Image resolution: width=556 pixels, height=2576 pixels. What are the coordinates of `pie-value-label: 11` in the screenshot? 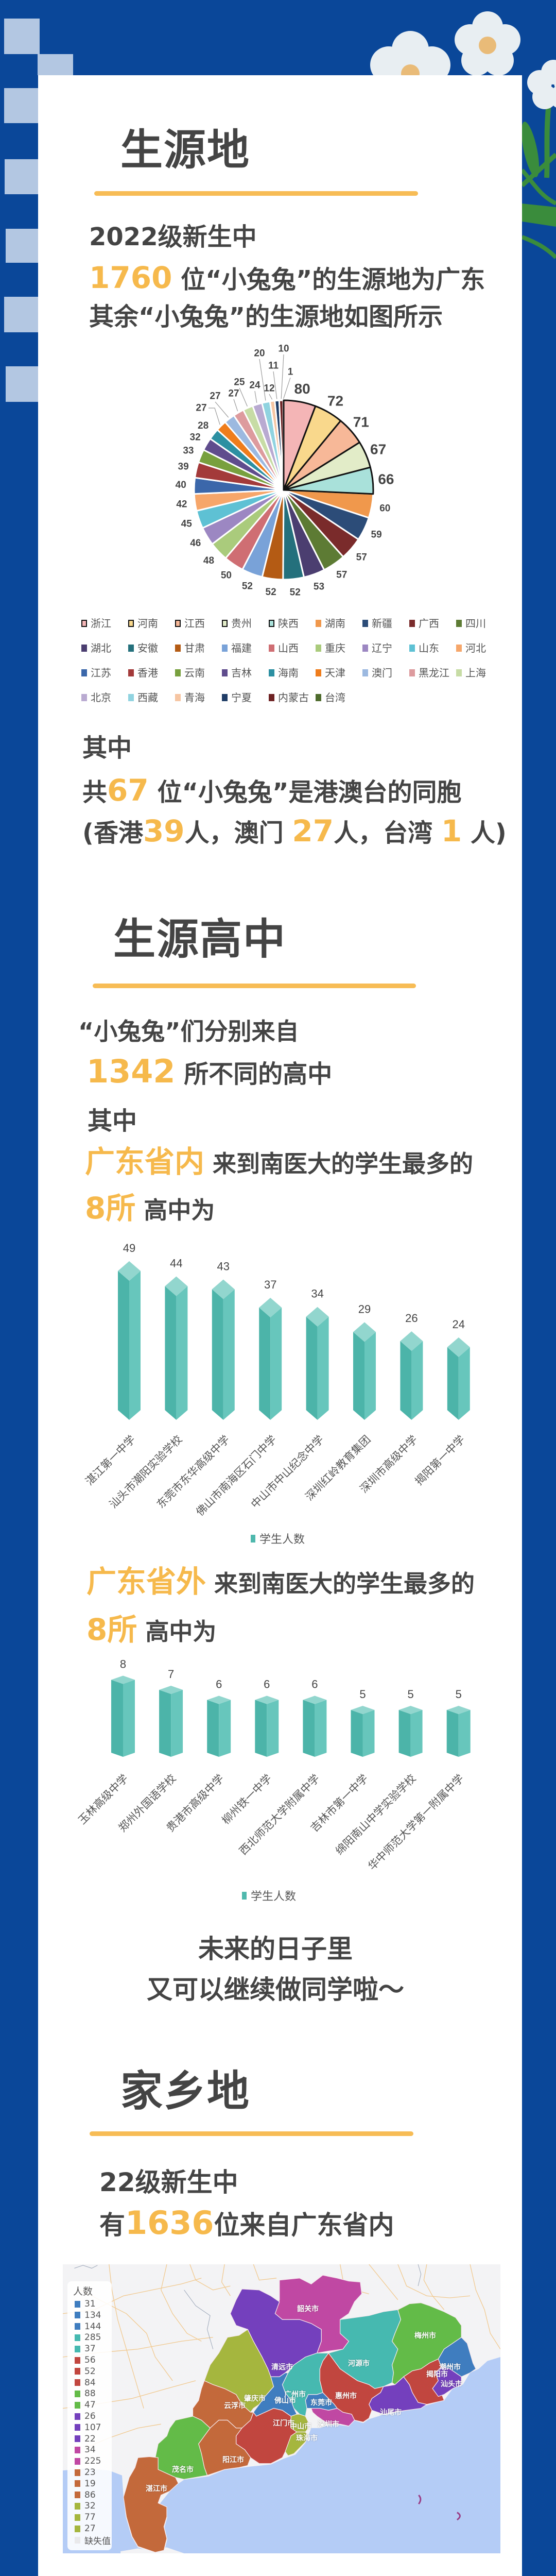 It's located at (273, 366).